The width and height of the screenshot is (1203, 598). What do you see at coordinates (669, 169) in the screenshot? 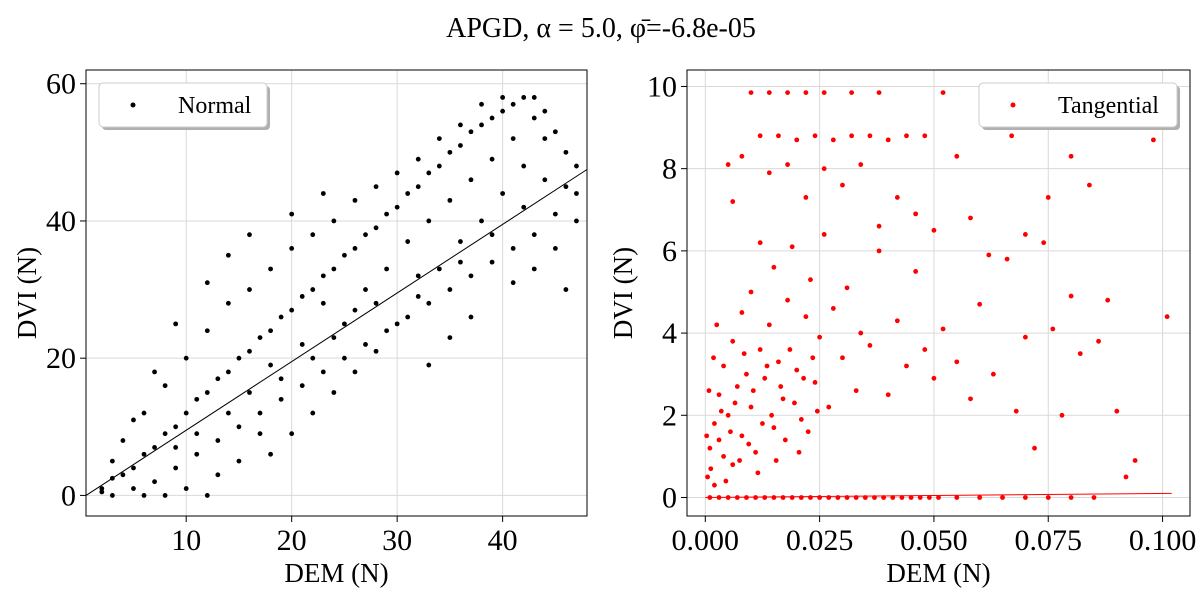
I see `y-tick-label: 8` at bounding box center [669, 169].